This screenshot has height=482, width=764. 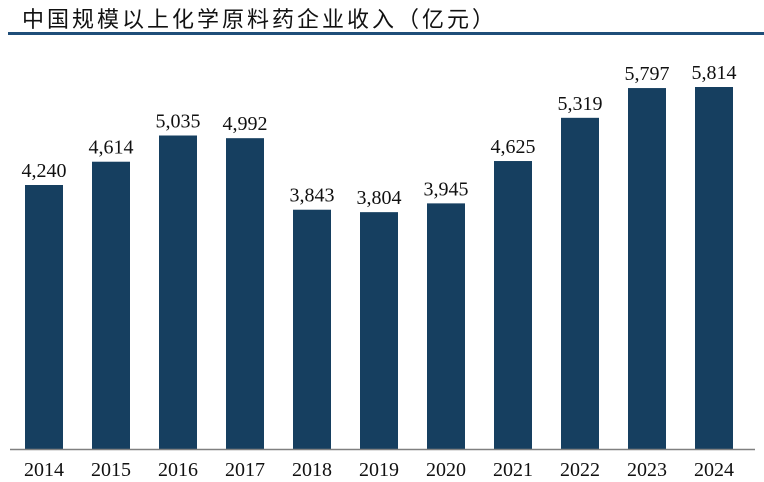 What do you see at coordinates (178, 470) in the screenshot?
I see `x-tick-label-2016: 2016` at bounding box center [178, 470].